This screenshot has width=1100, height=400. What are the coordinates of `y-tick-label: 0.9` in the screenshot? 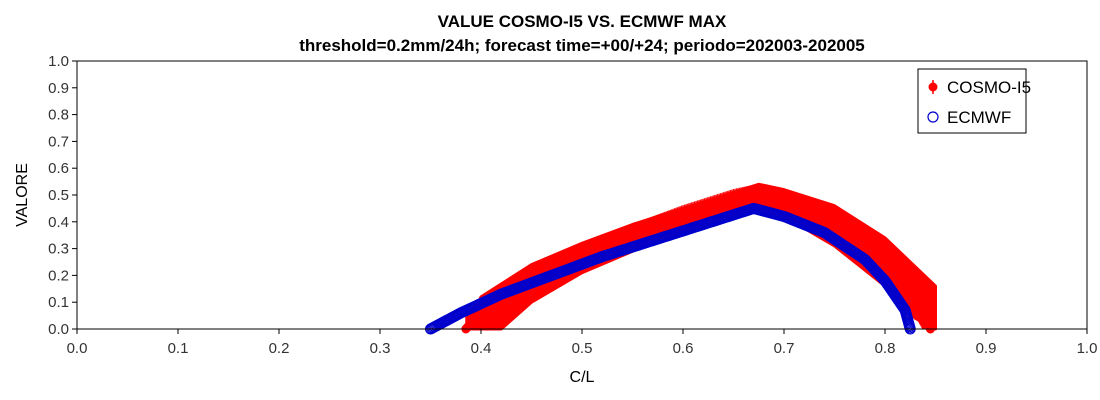 It's located at (58, 88).